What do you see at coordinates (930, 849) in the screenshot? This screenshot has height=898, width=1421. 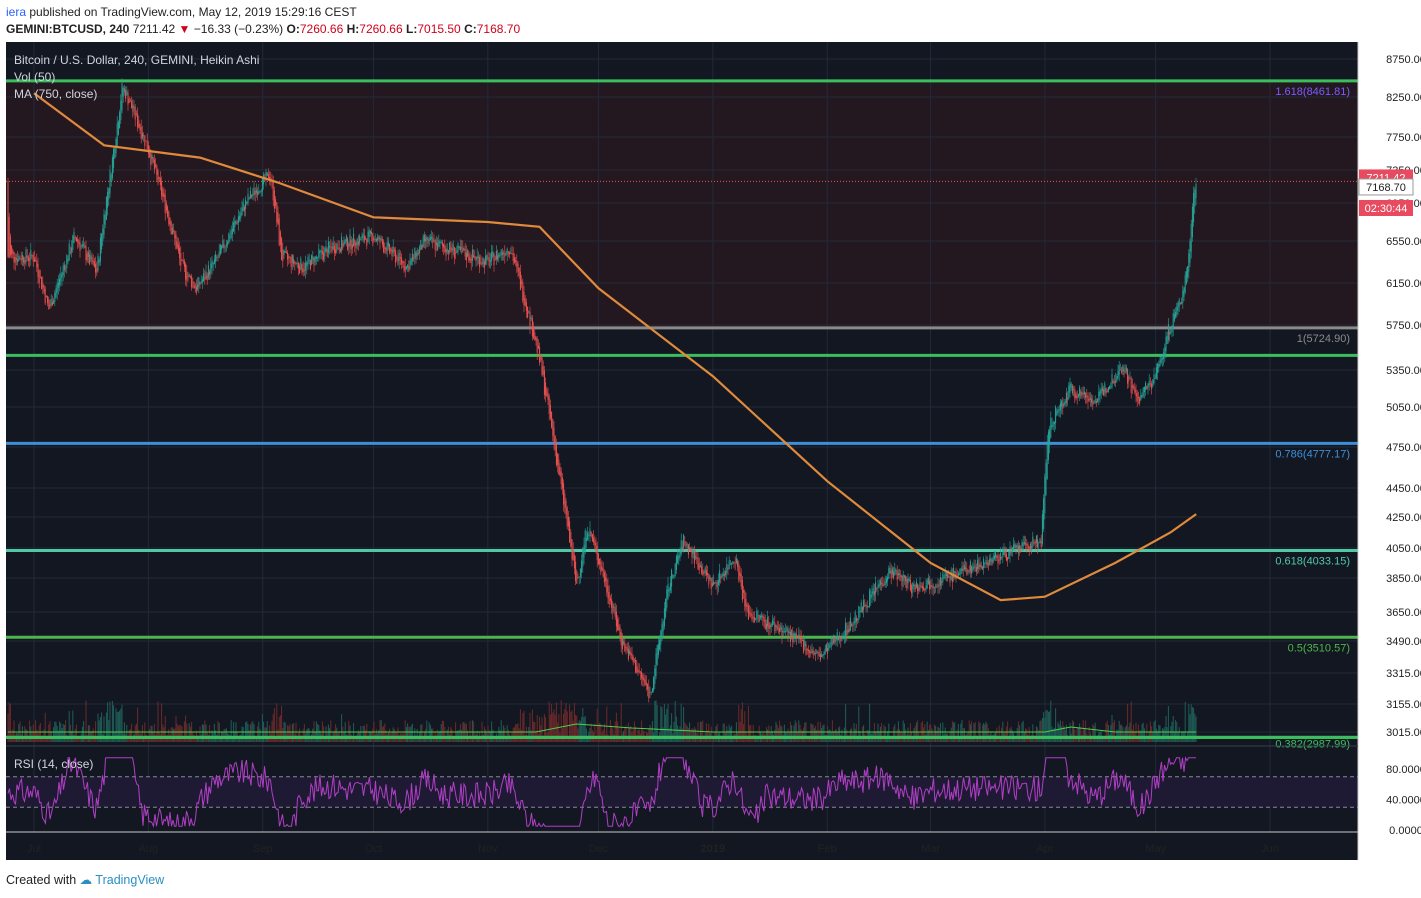 I see `x-axis-label: Mar` at bounding box center [930, 849].